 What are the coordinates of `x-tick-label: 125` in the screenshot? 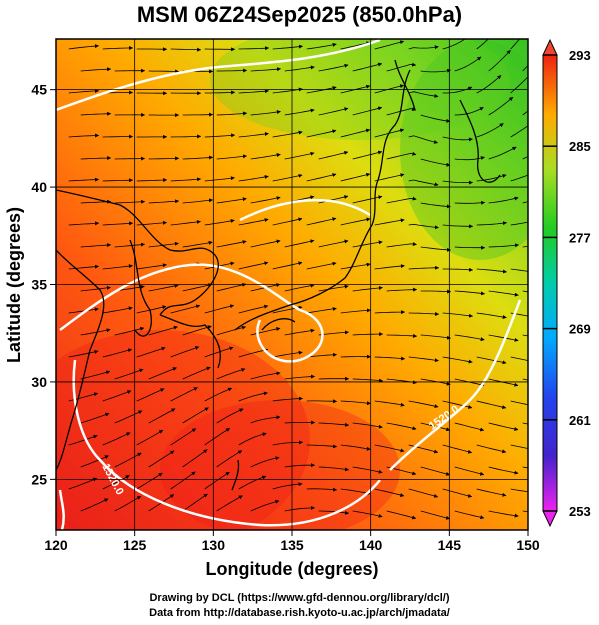 It's located at (135, 545).